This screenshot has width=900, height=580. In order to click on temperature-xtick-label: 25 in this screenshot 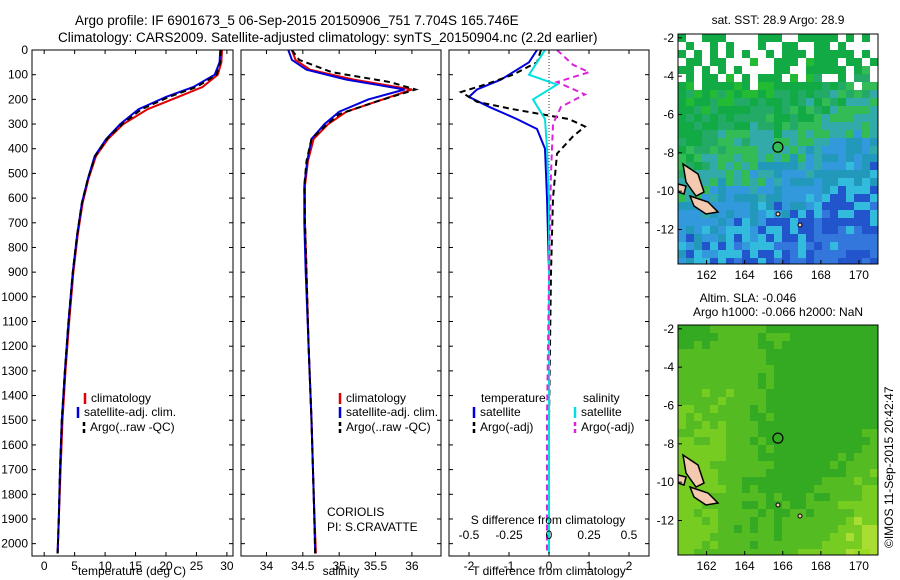, I will do `click(197, 566)`.